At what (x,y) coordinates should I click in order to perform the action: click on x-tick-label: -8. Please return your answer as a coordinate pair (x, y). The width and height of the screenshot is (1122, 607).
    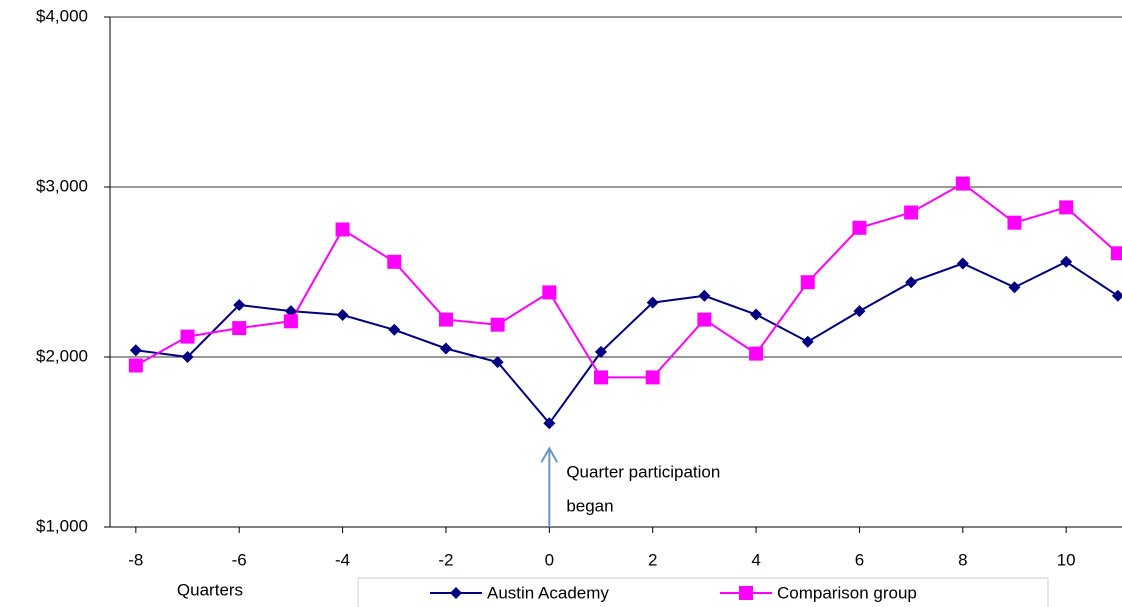
    Looking at the image, I should click on (135, 559).